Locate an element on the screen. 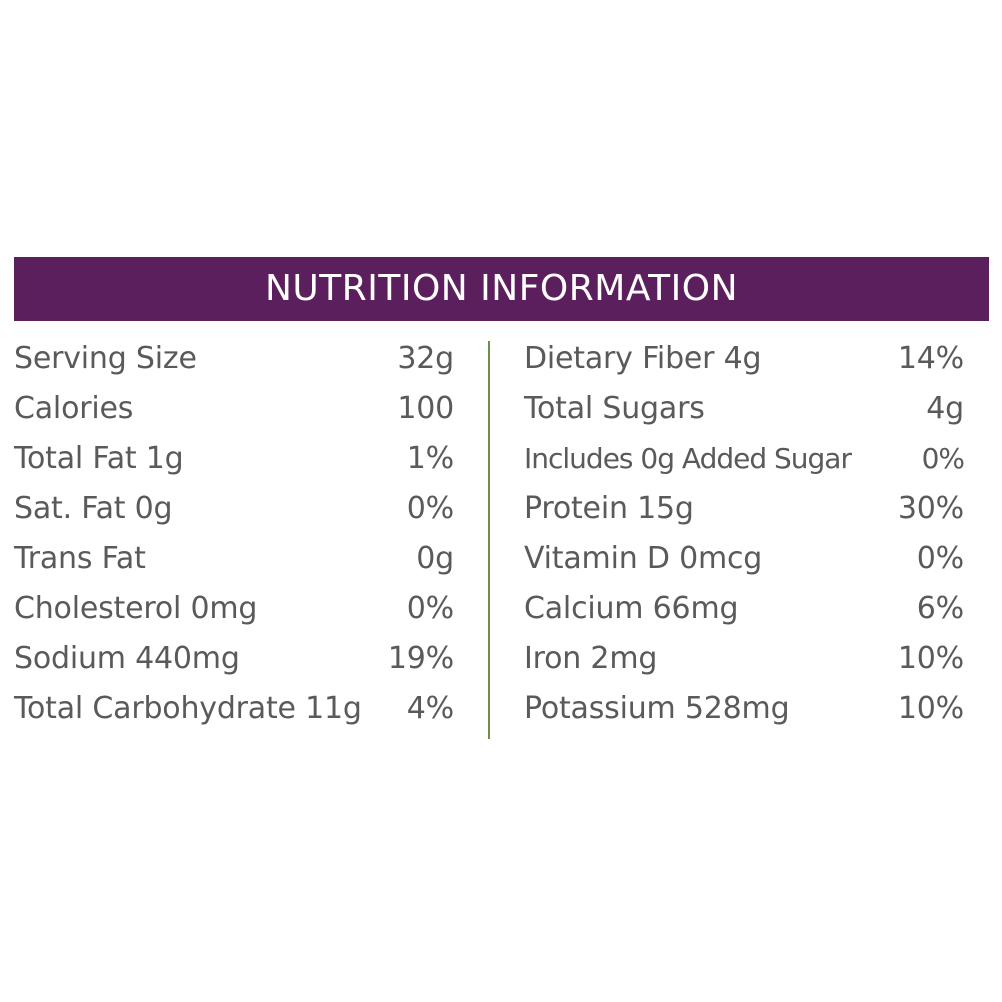  nutrient-value: 4g is located at coordinates (945, 408).